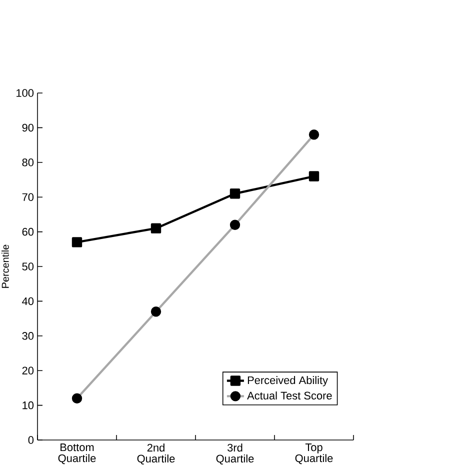 The image size is (476, 473). Describe the element at coordinates (28, 266) in the screenshot. I see `y-tick-label: 50` at that location.